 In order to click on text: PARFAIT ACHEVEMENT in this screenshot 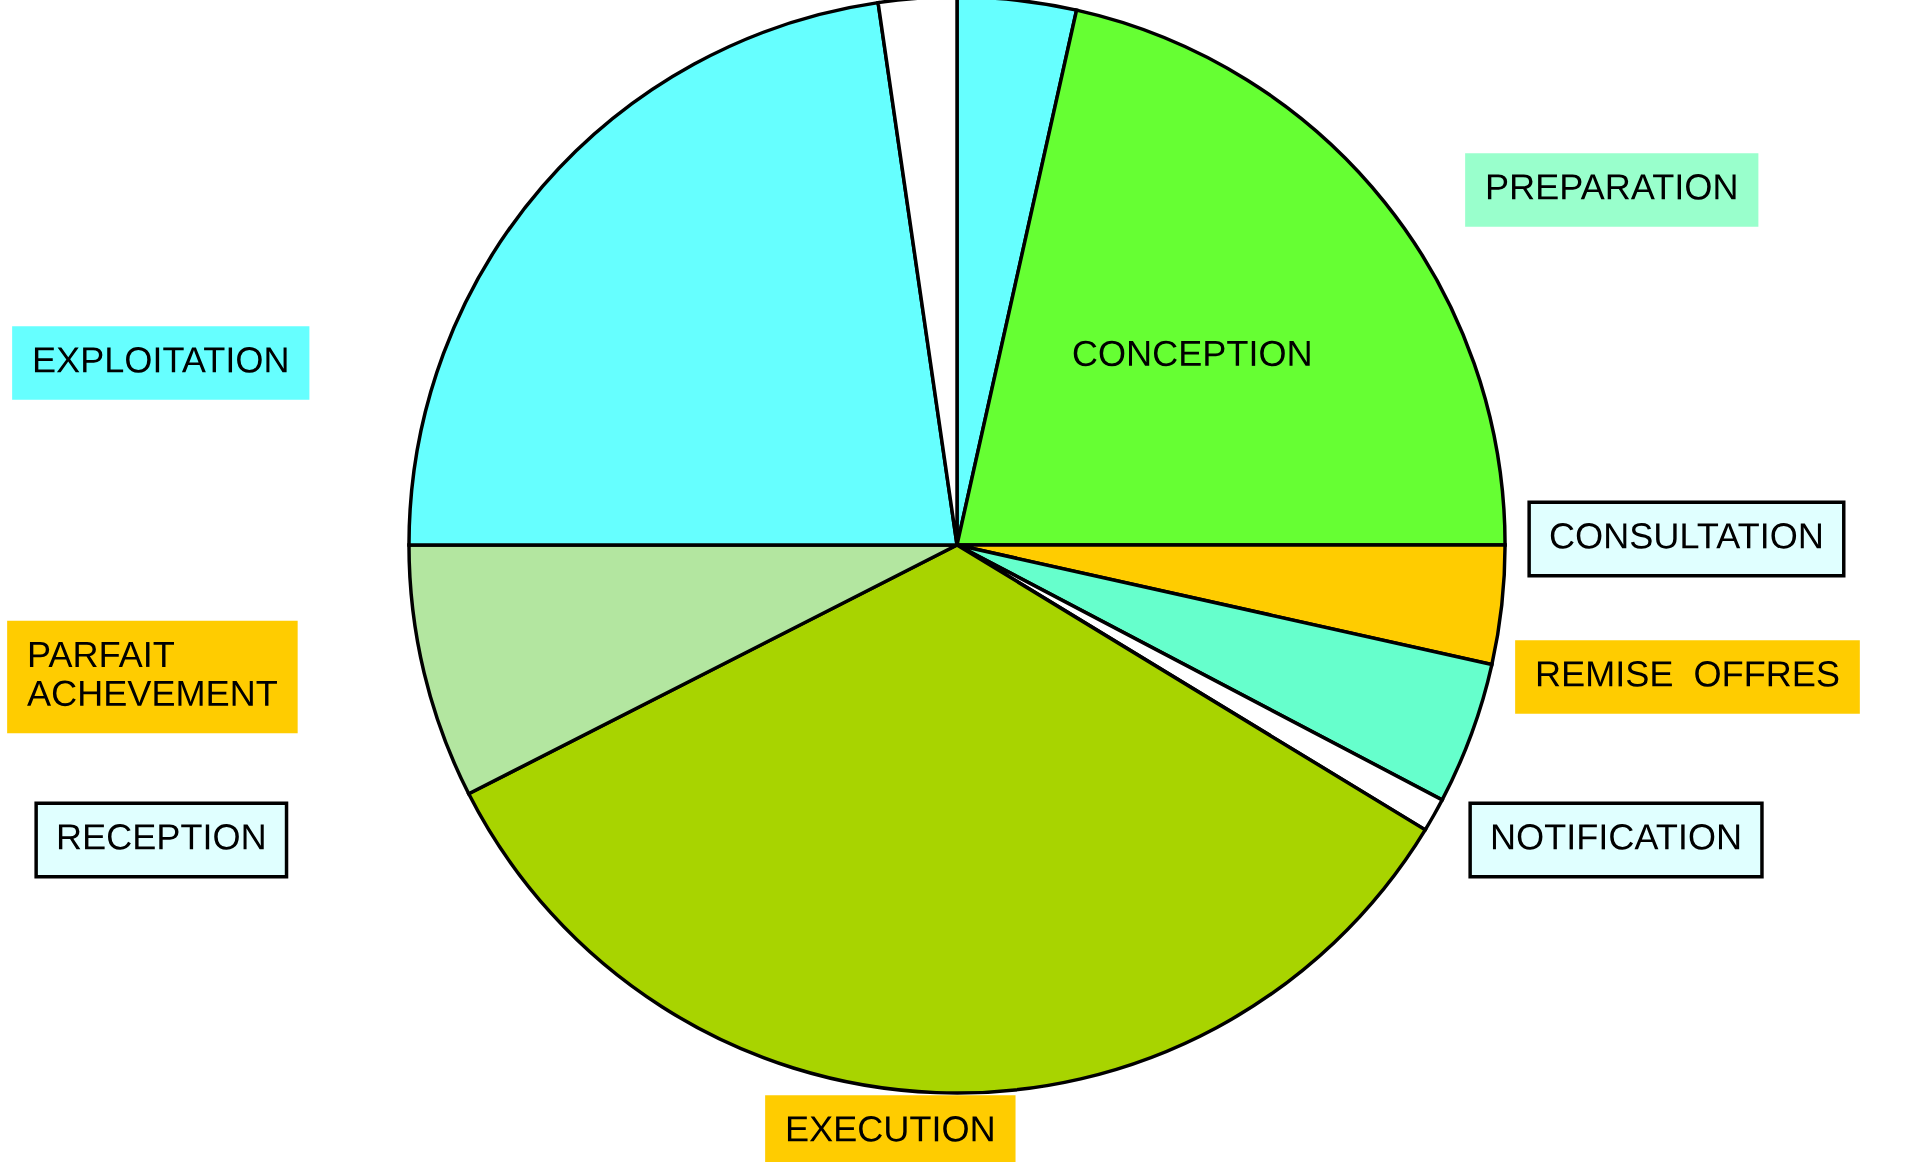, I will do `click(152, 674)`.